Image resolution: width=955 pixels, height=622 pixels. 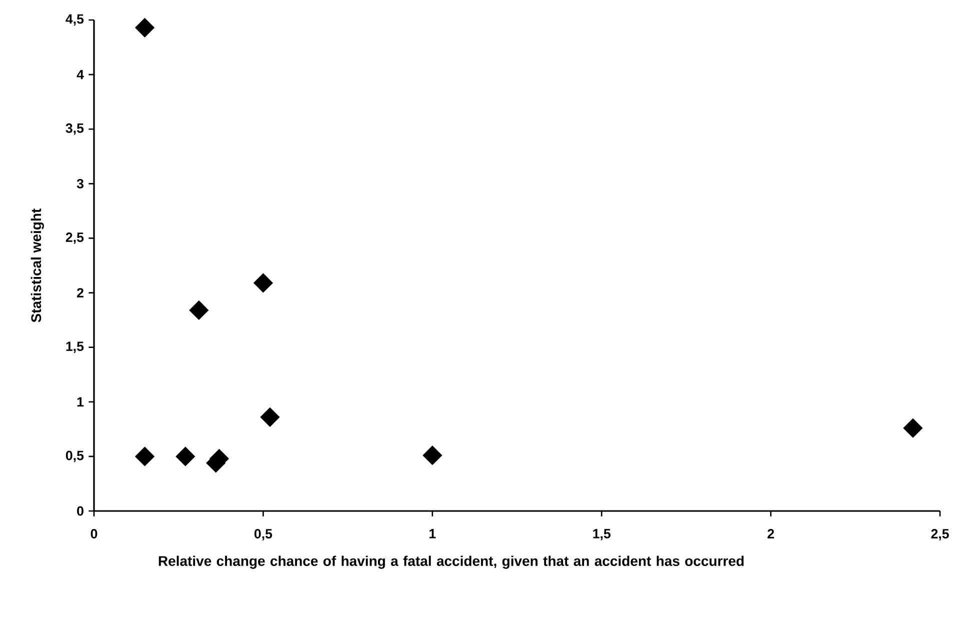 I want to click on y-tick-label: 2,5, so click(x=75, y=238).